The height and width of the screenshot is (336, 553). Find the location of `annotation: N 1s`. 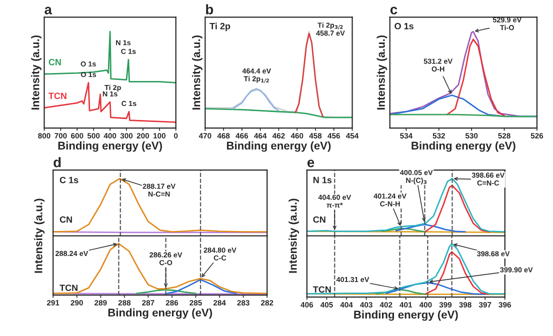

annotation: N 1s is located at coordinates (322, 180).